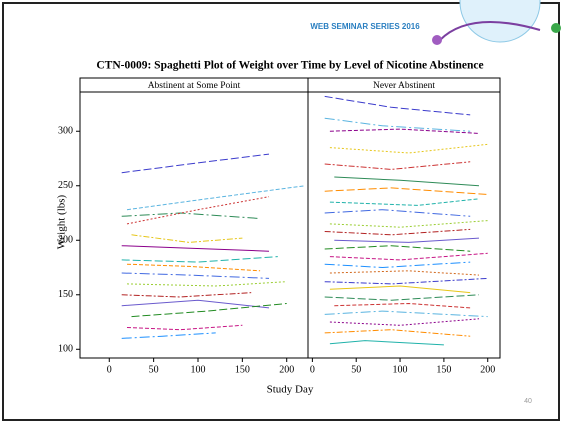 The image size is (563, 429). What do you see at coordinates (65, 349) in the screenshot?
I see `y-tick-label: 100` at bounding box center [65, 349].